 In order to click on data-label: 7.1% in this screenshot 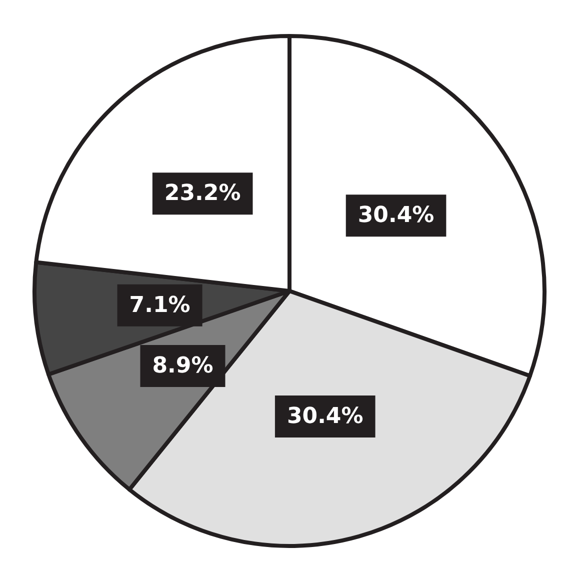, I will do `click(159, 305)`.